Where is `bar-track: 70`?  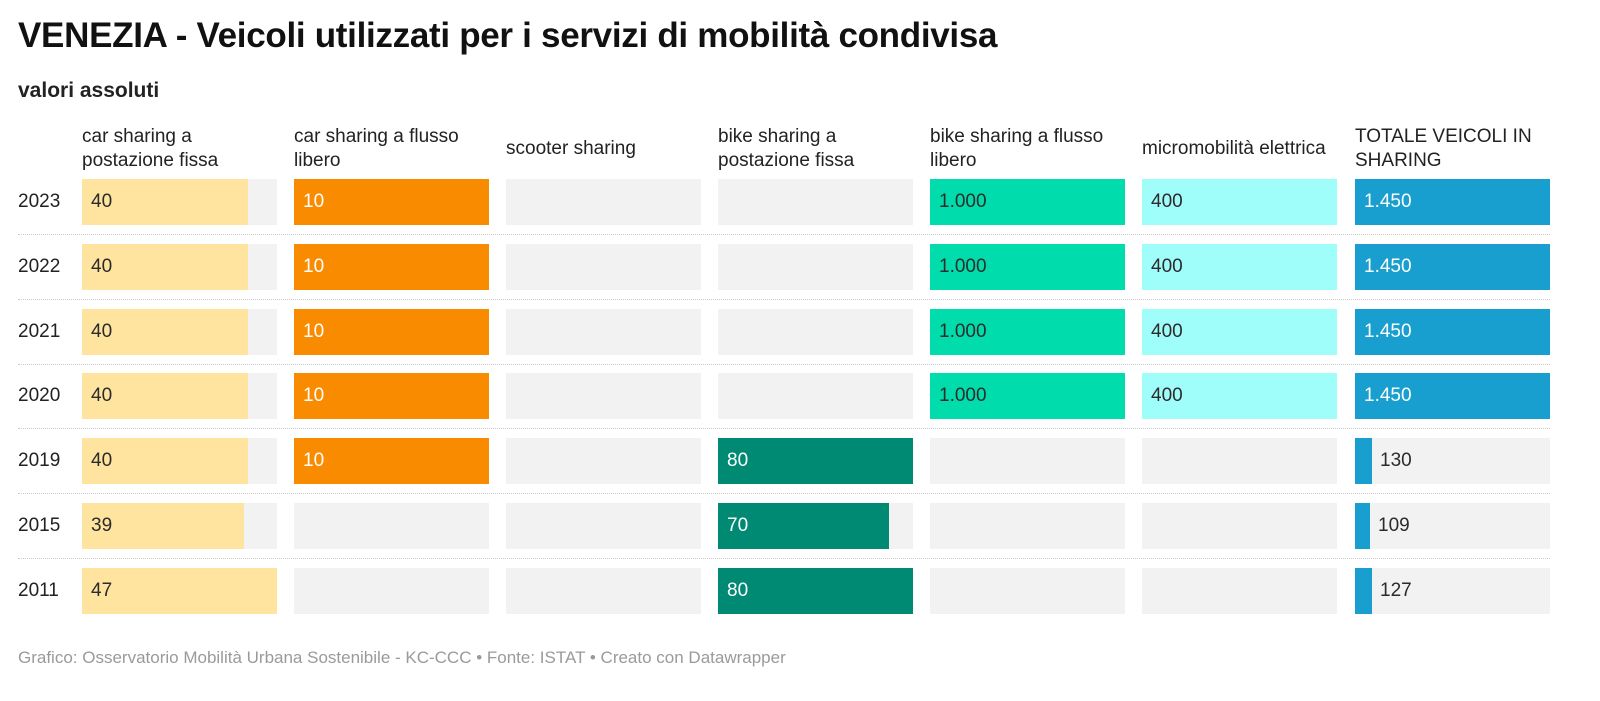 bar-track: 70 is located at coordinates (815, 526).